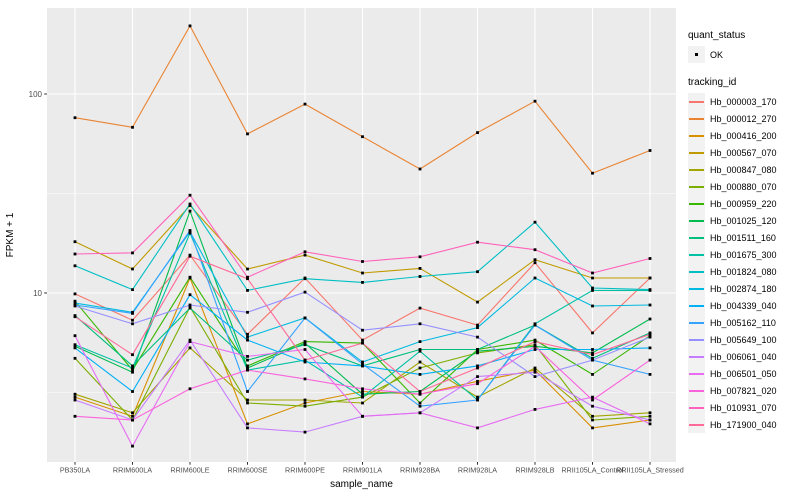 The image size is (800, 500). What do you see at coordinates (743, 305) in the screenshot?
I see `legend-label: Hb_004339_040` at bounding box center [743, 305].